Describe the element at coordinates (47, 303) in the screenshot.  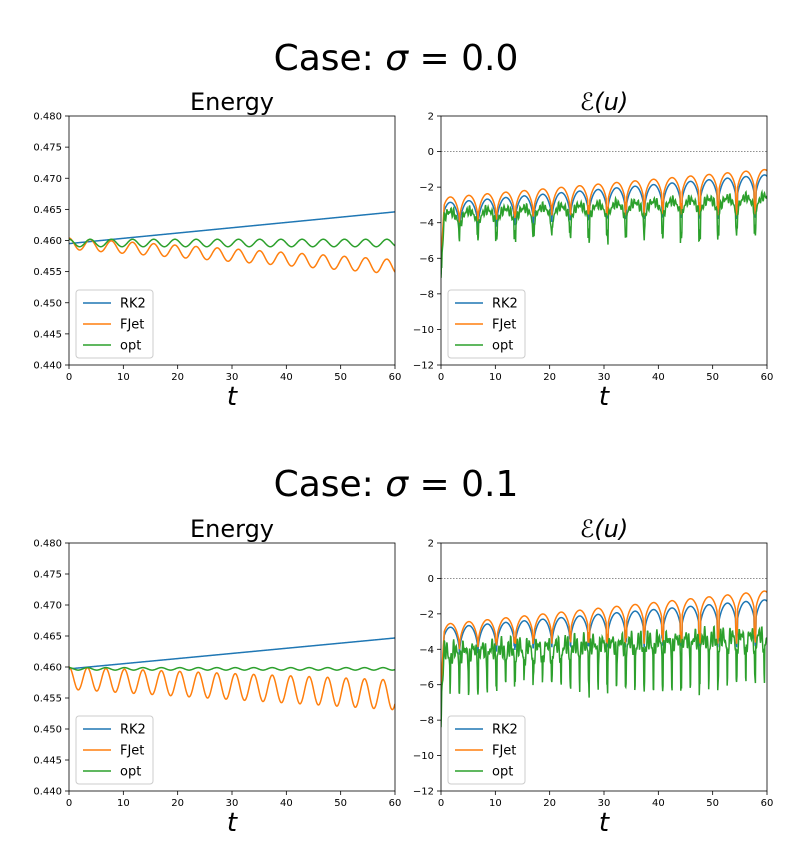
I see `y-tick-label: 0.450` at that location.